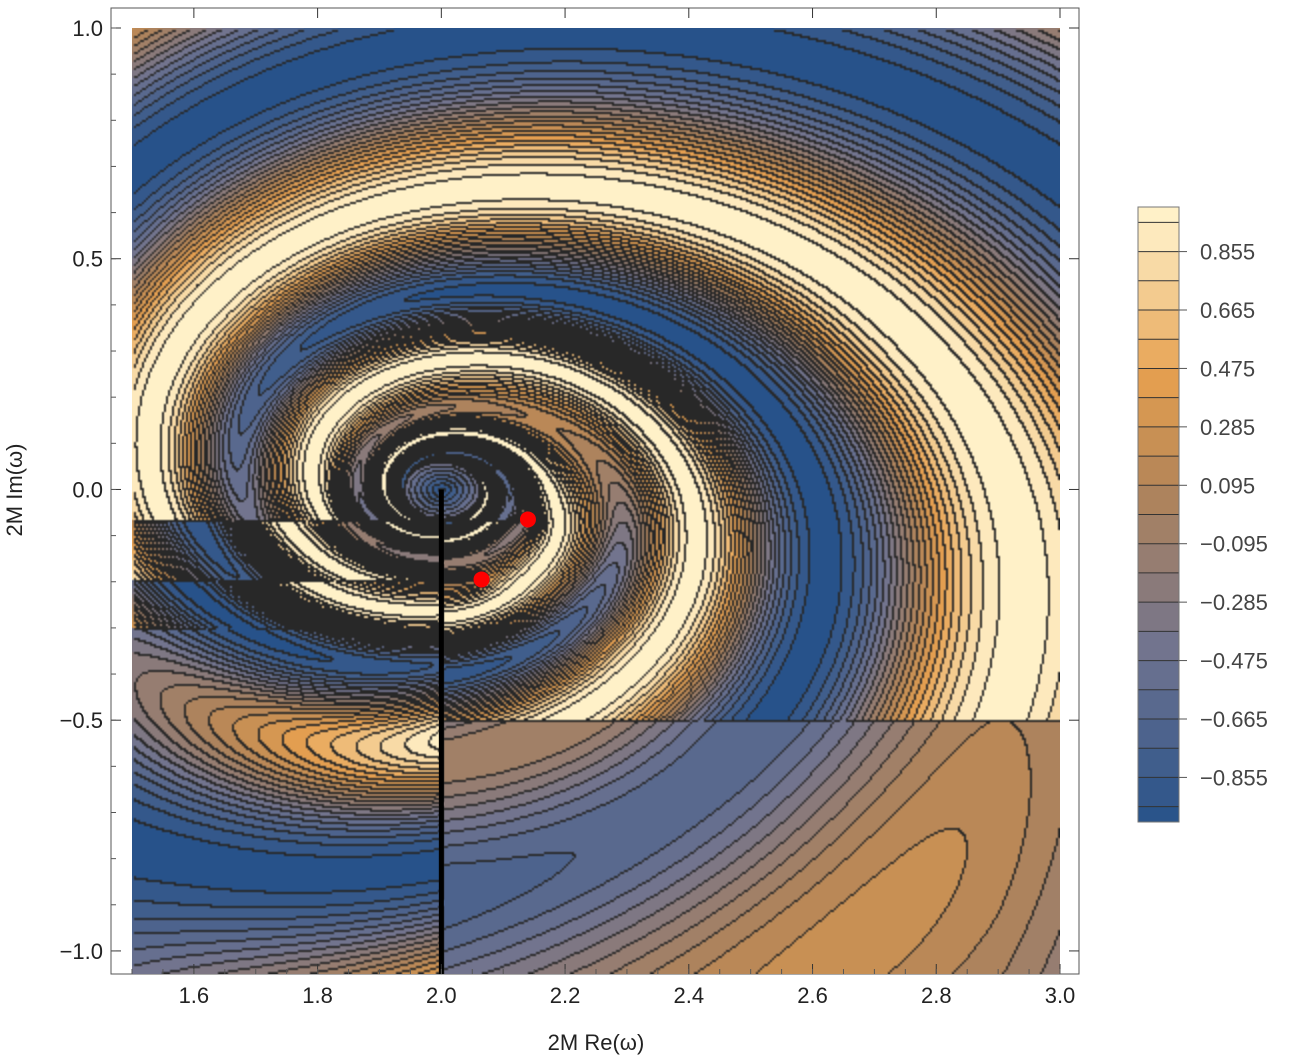 The width and height of the screenshot is (1304, 1063). What do you see at coordinates (317, 995) in the screenshot?
I see `x-tick-label: 1.8` at bounding box center [317, 995].